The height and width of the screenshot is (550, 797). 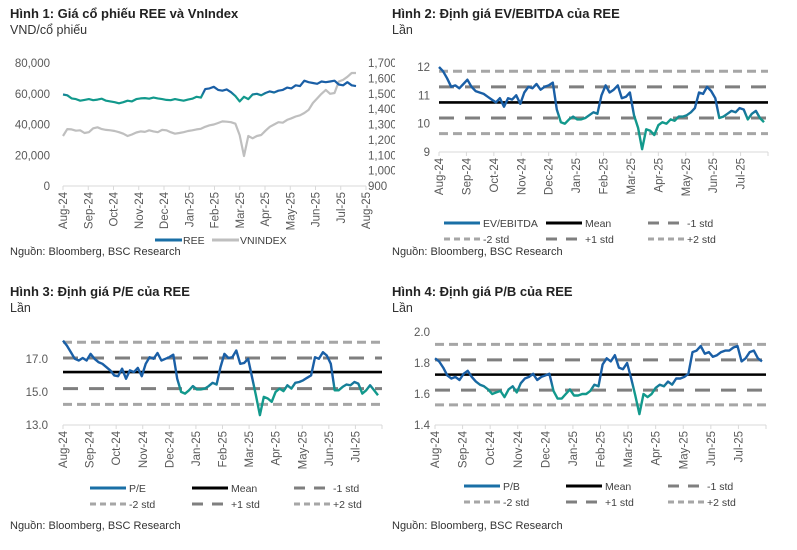 What do you see at coordinates (220, 378) in the screenshot?
I see `series-line-pe` at bounding box center [220, 378].